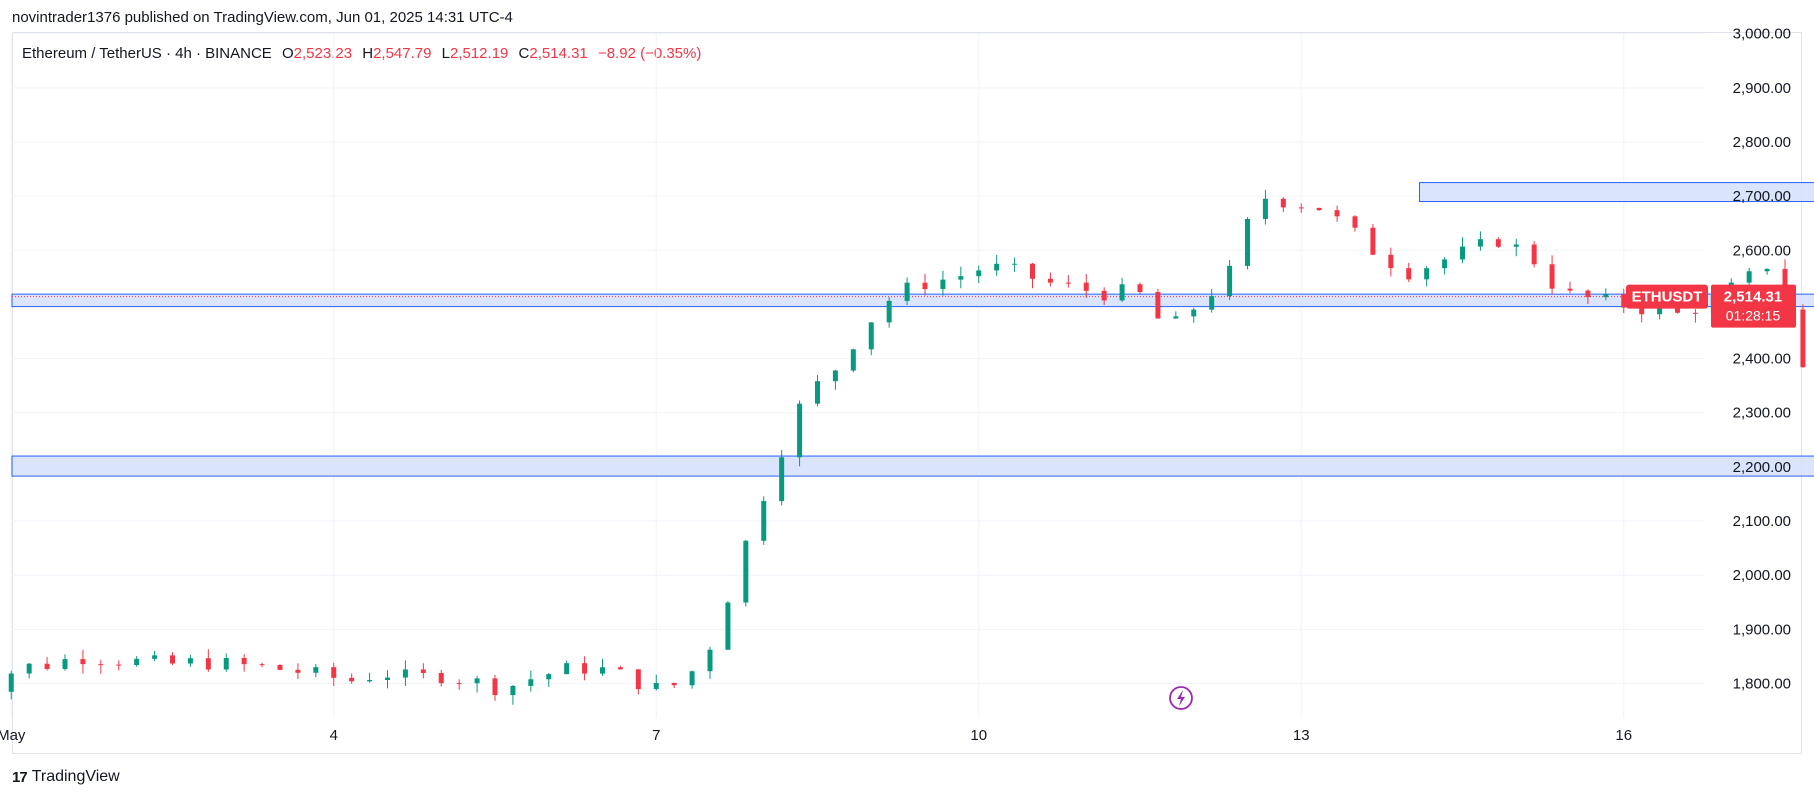  What do you see at coordinates (1623, 735) in the screenshot?
I see `x-tick-label: 16` at bounding box center [1623, 735].